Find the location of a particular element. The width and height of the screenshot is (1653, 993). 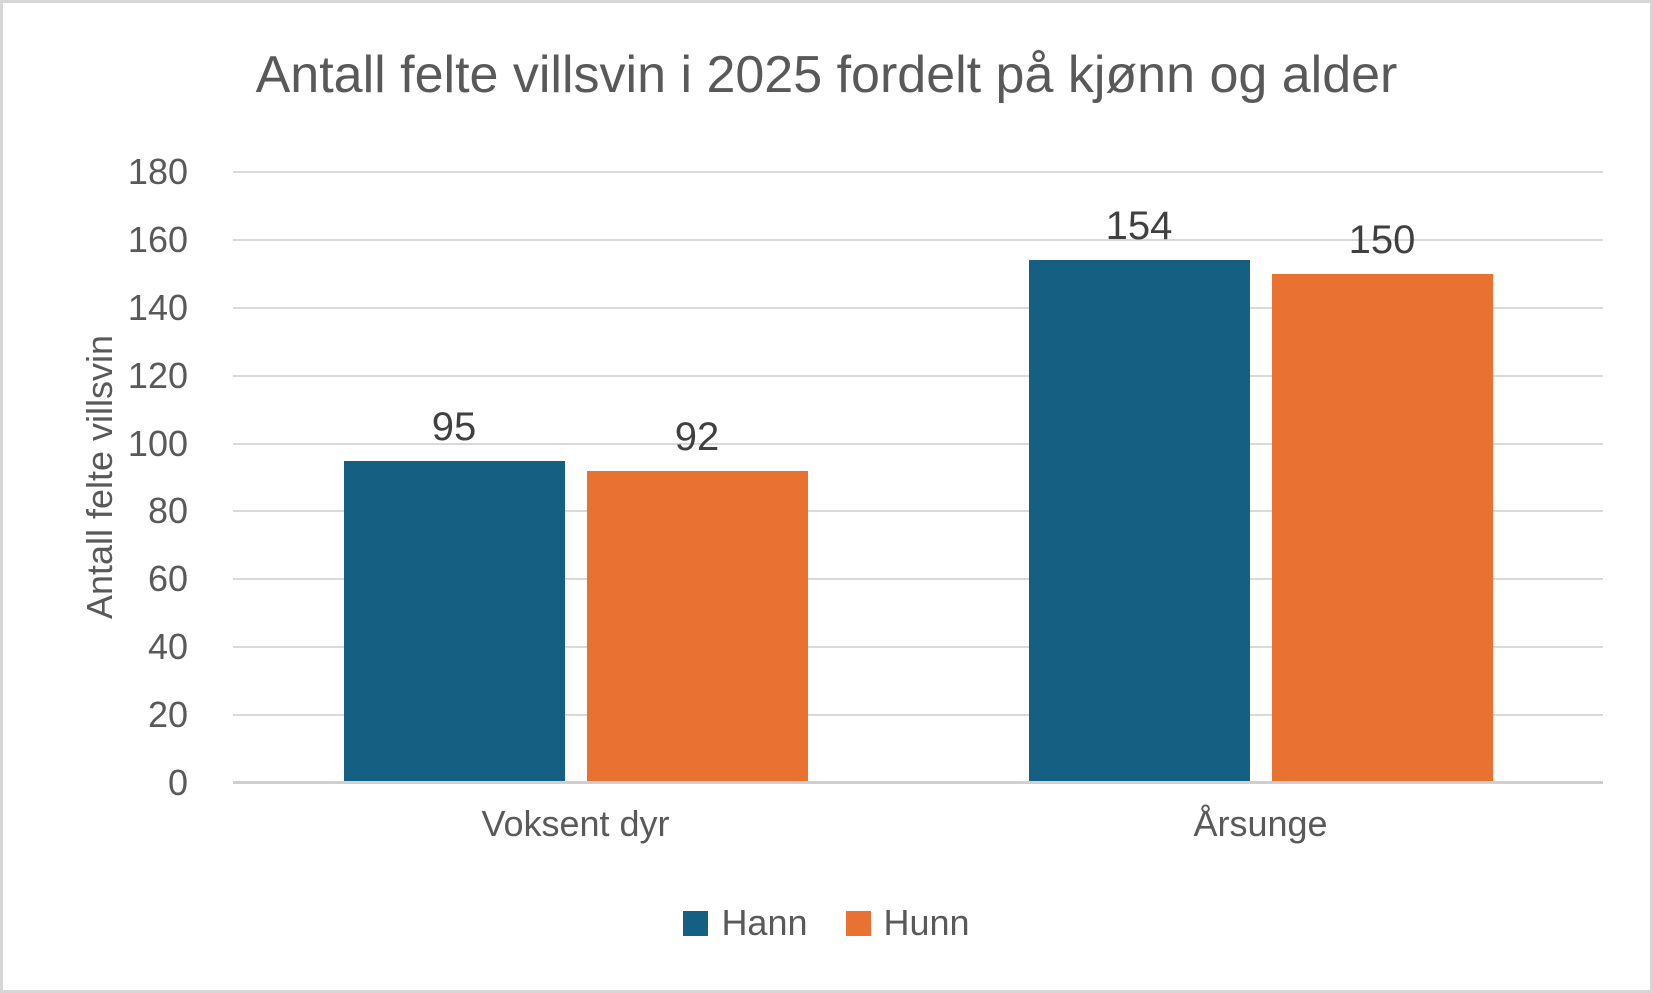

data-label-hunn-1: 92 is located at coordinates (697, 436).